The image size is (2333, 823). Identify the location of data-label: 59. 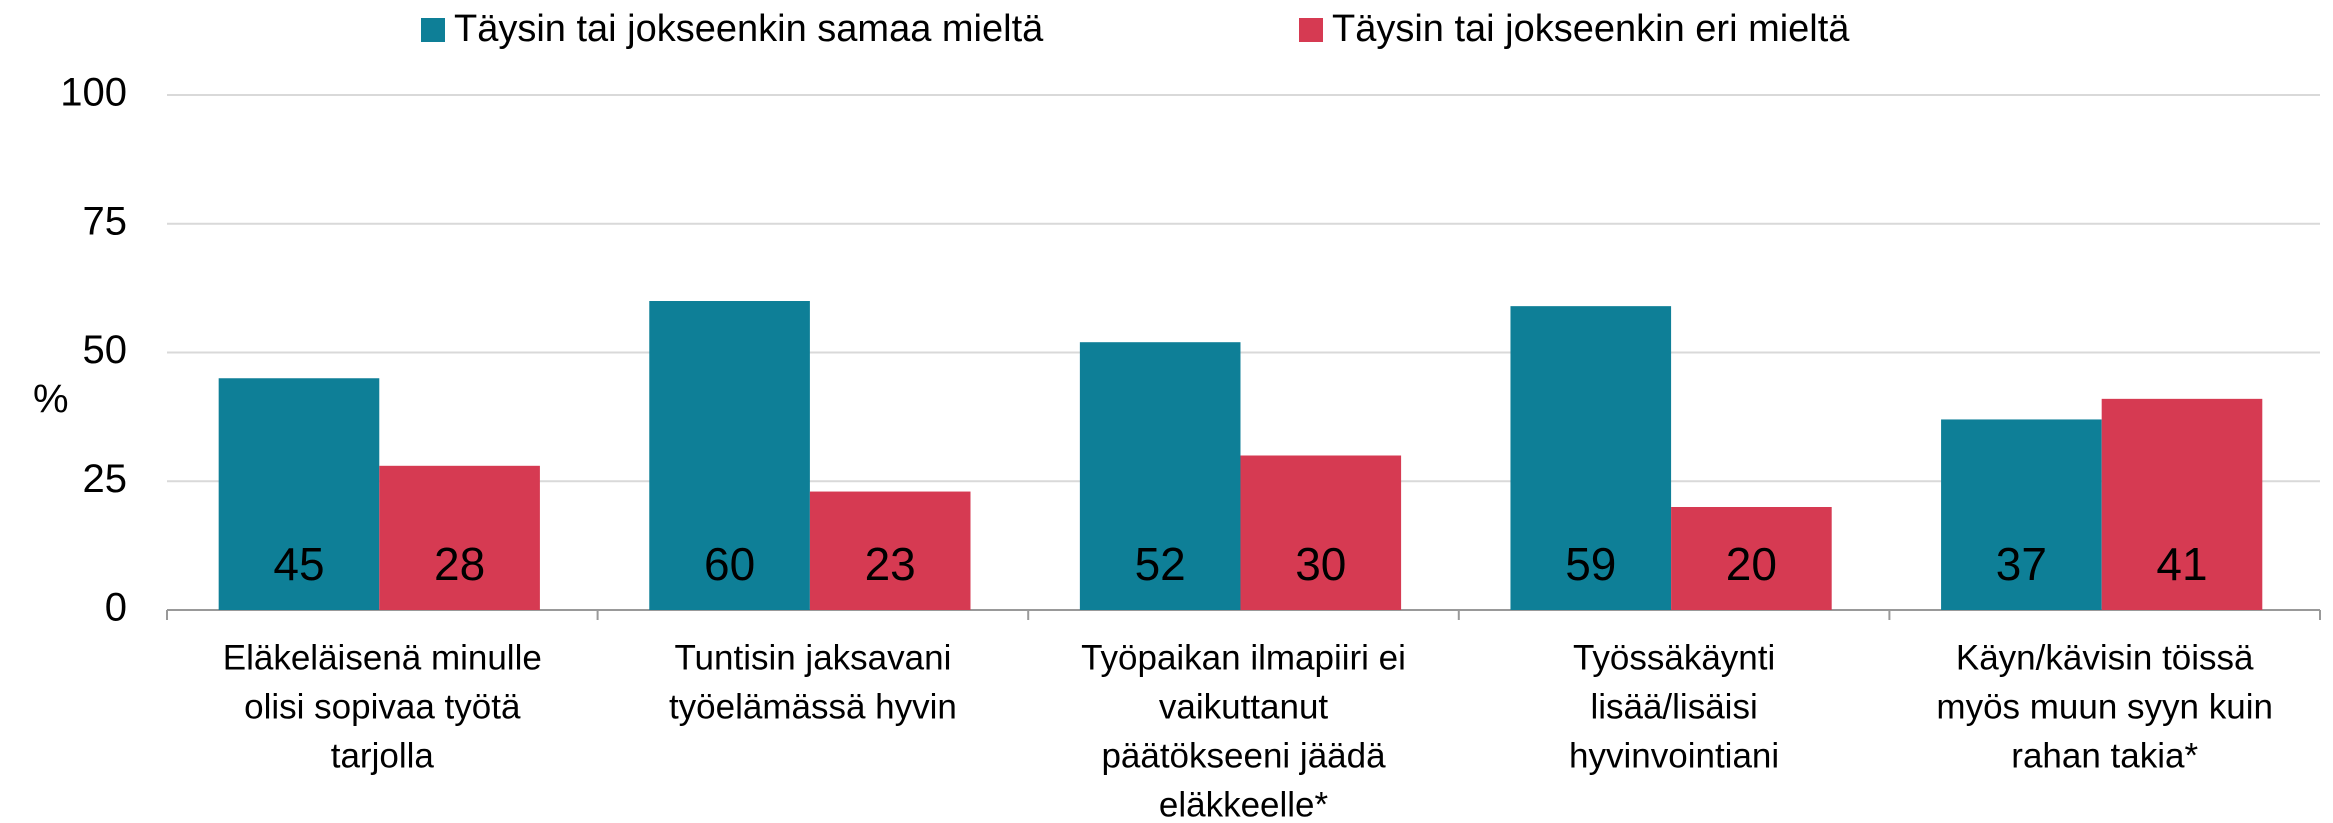
(1590, 564).